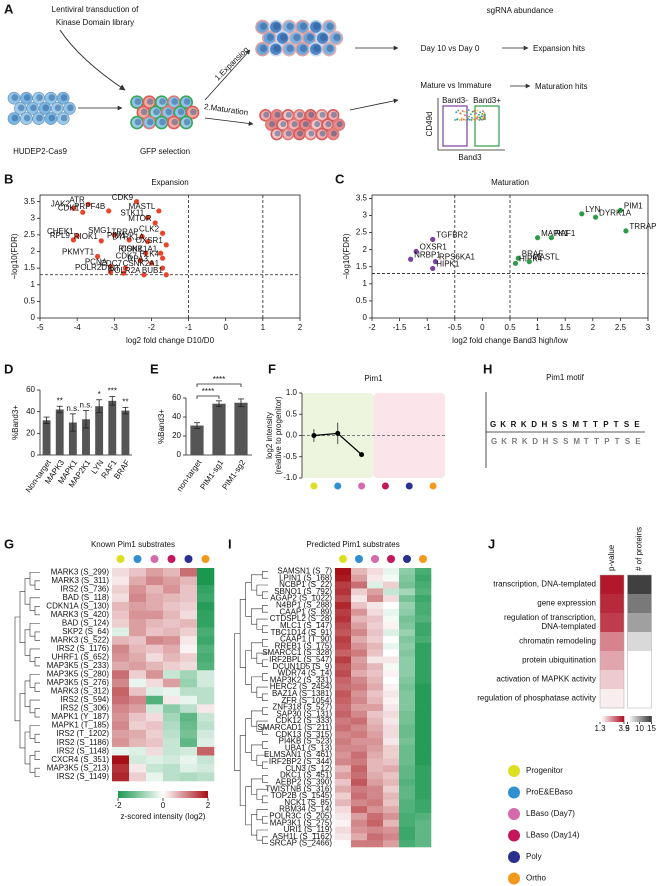 This screenshot has height=886, width=663. I want to click on legend-label: LBaso (Day14), so click(553, 835).